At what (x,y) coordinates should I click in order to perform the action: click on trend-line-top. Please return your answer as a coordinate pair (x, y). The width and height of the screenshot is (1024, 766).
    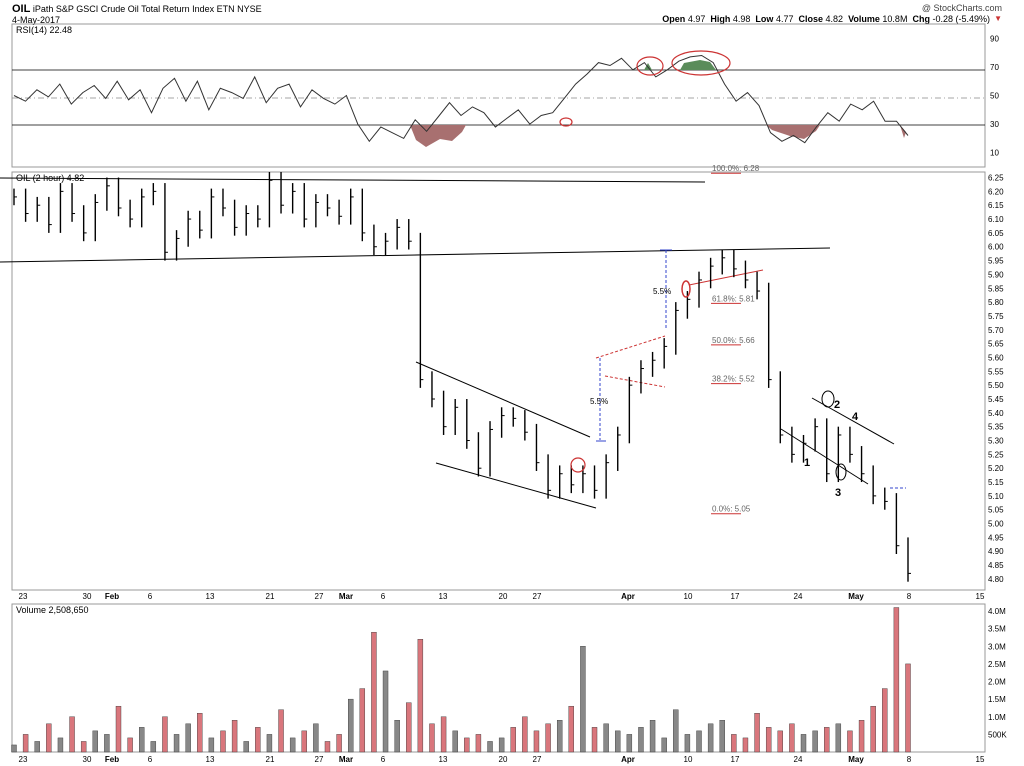
    Looking at the image, I should click on (353, 180).